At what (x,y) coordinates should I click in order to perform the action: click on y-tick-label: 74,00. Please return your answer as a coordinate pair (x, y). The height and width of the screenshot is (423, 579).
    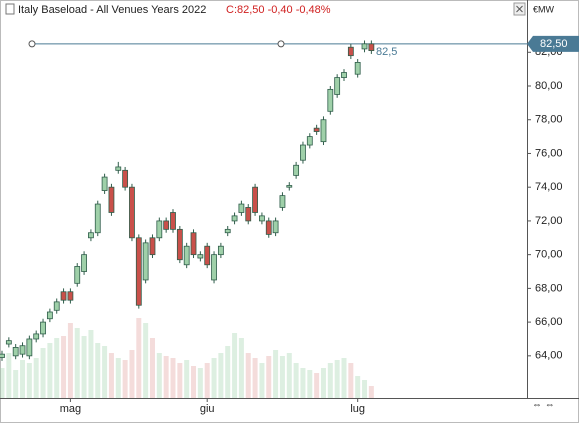
    Looking at the image, I should click on (549, 187).